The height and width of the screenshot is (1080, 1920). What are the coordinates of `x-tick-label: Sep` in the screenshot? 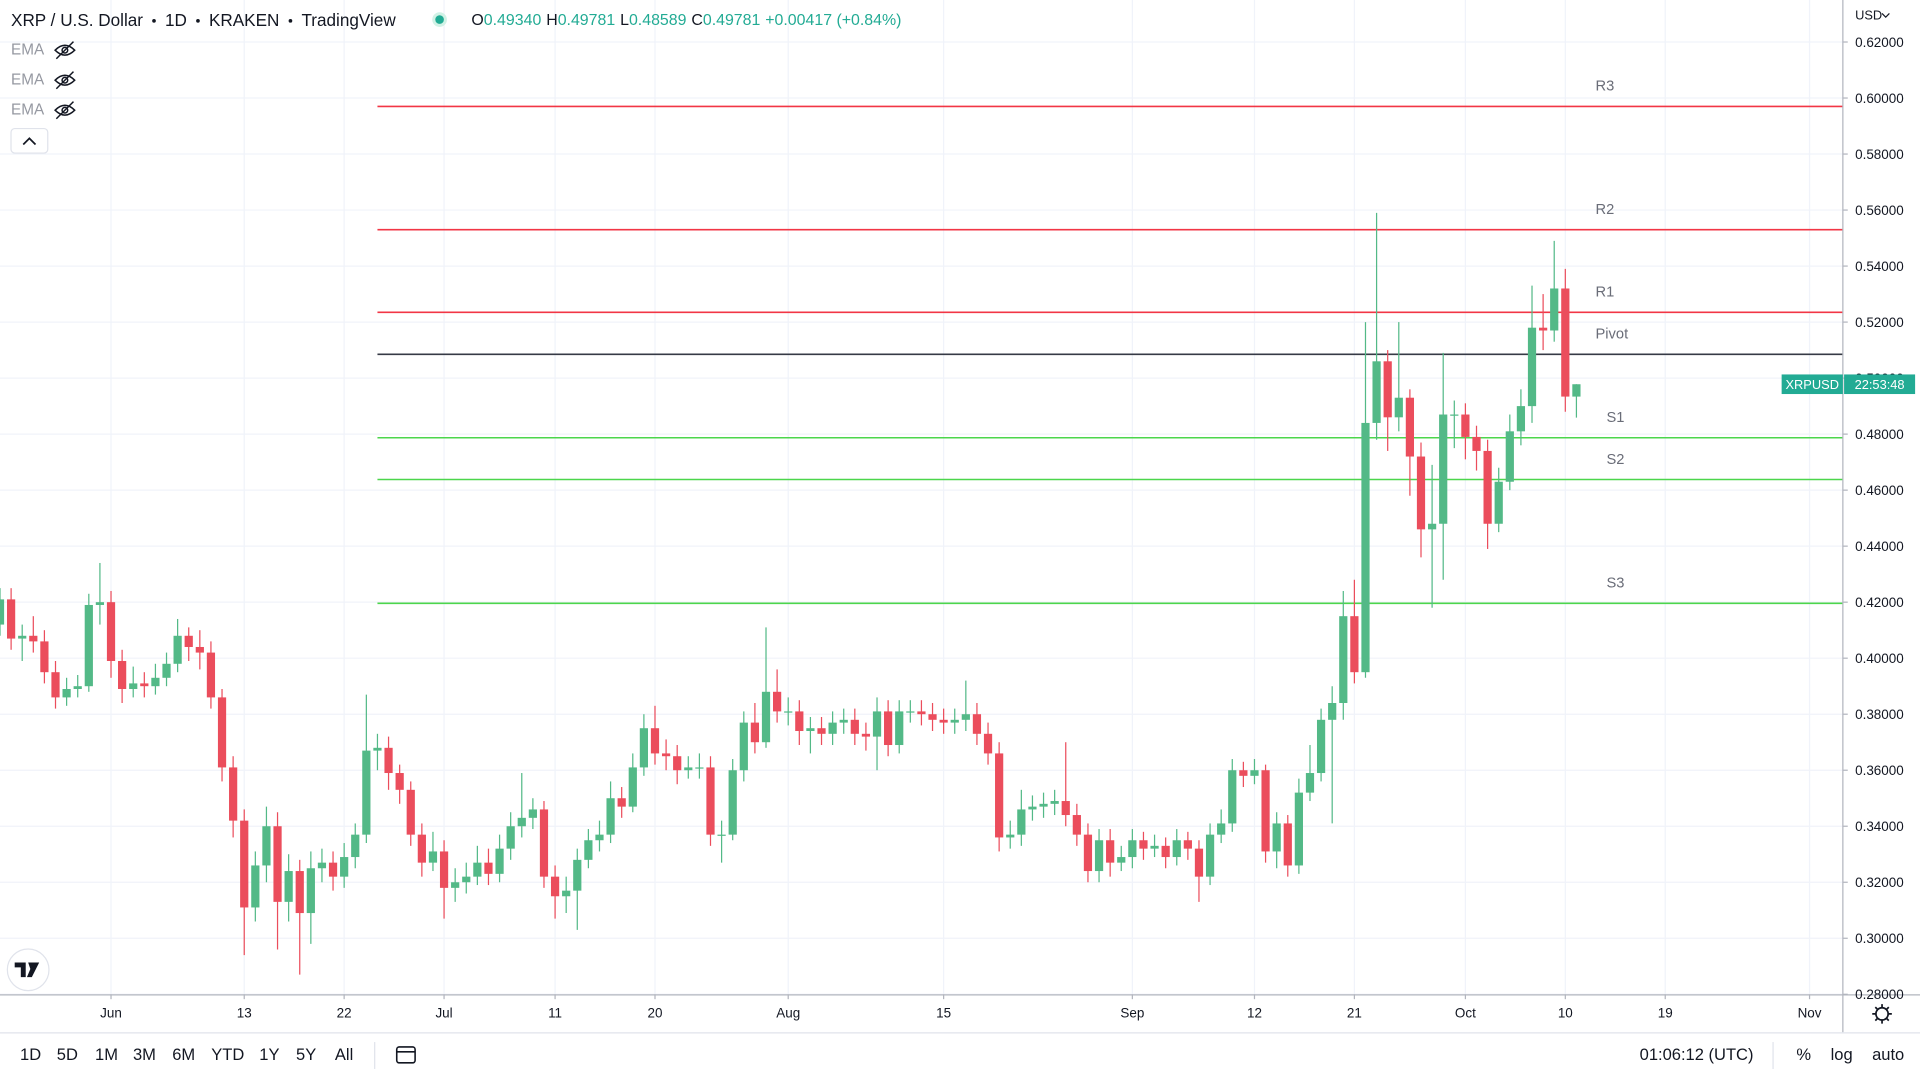 It's located at (1132, 1012).